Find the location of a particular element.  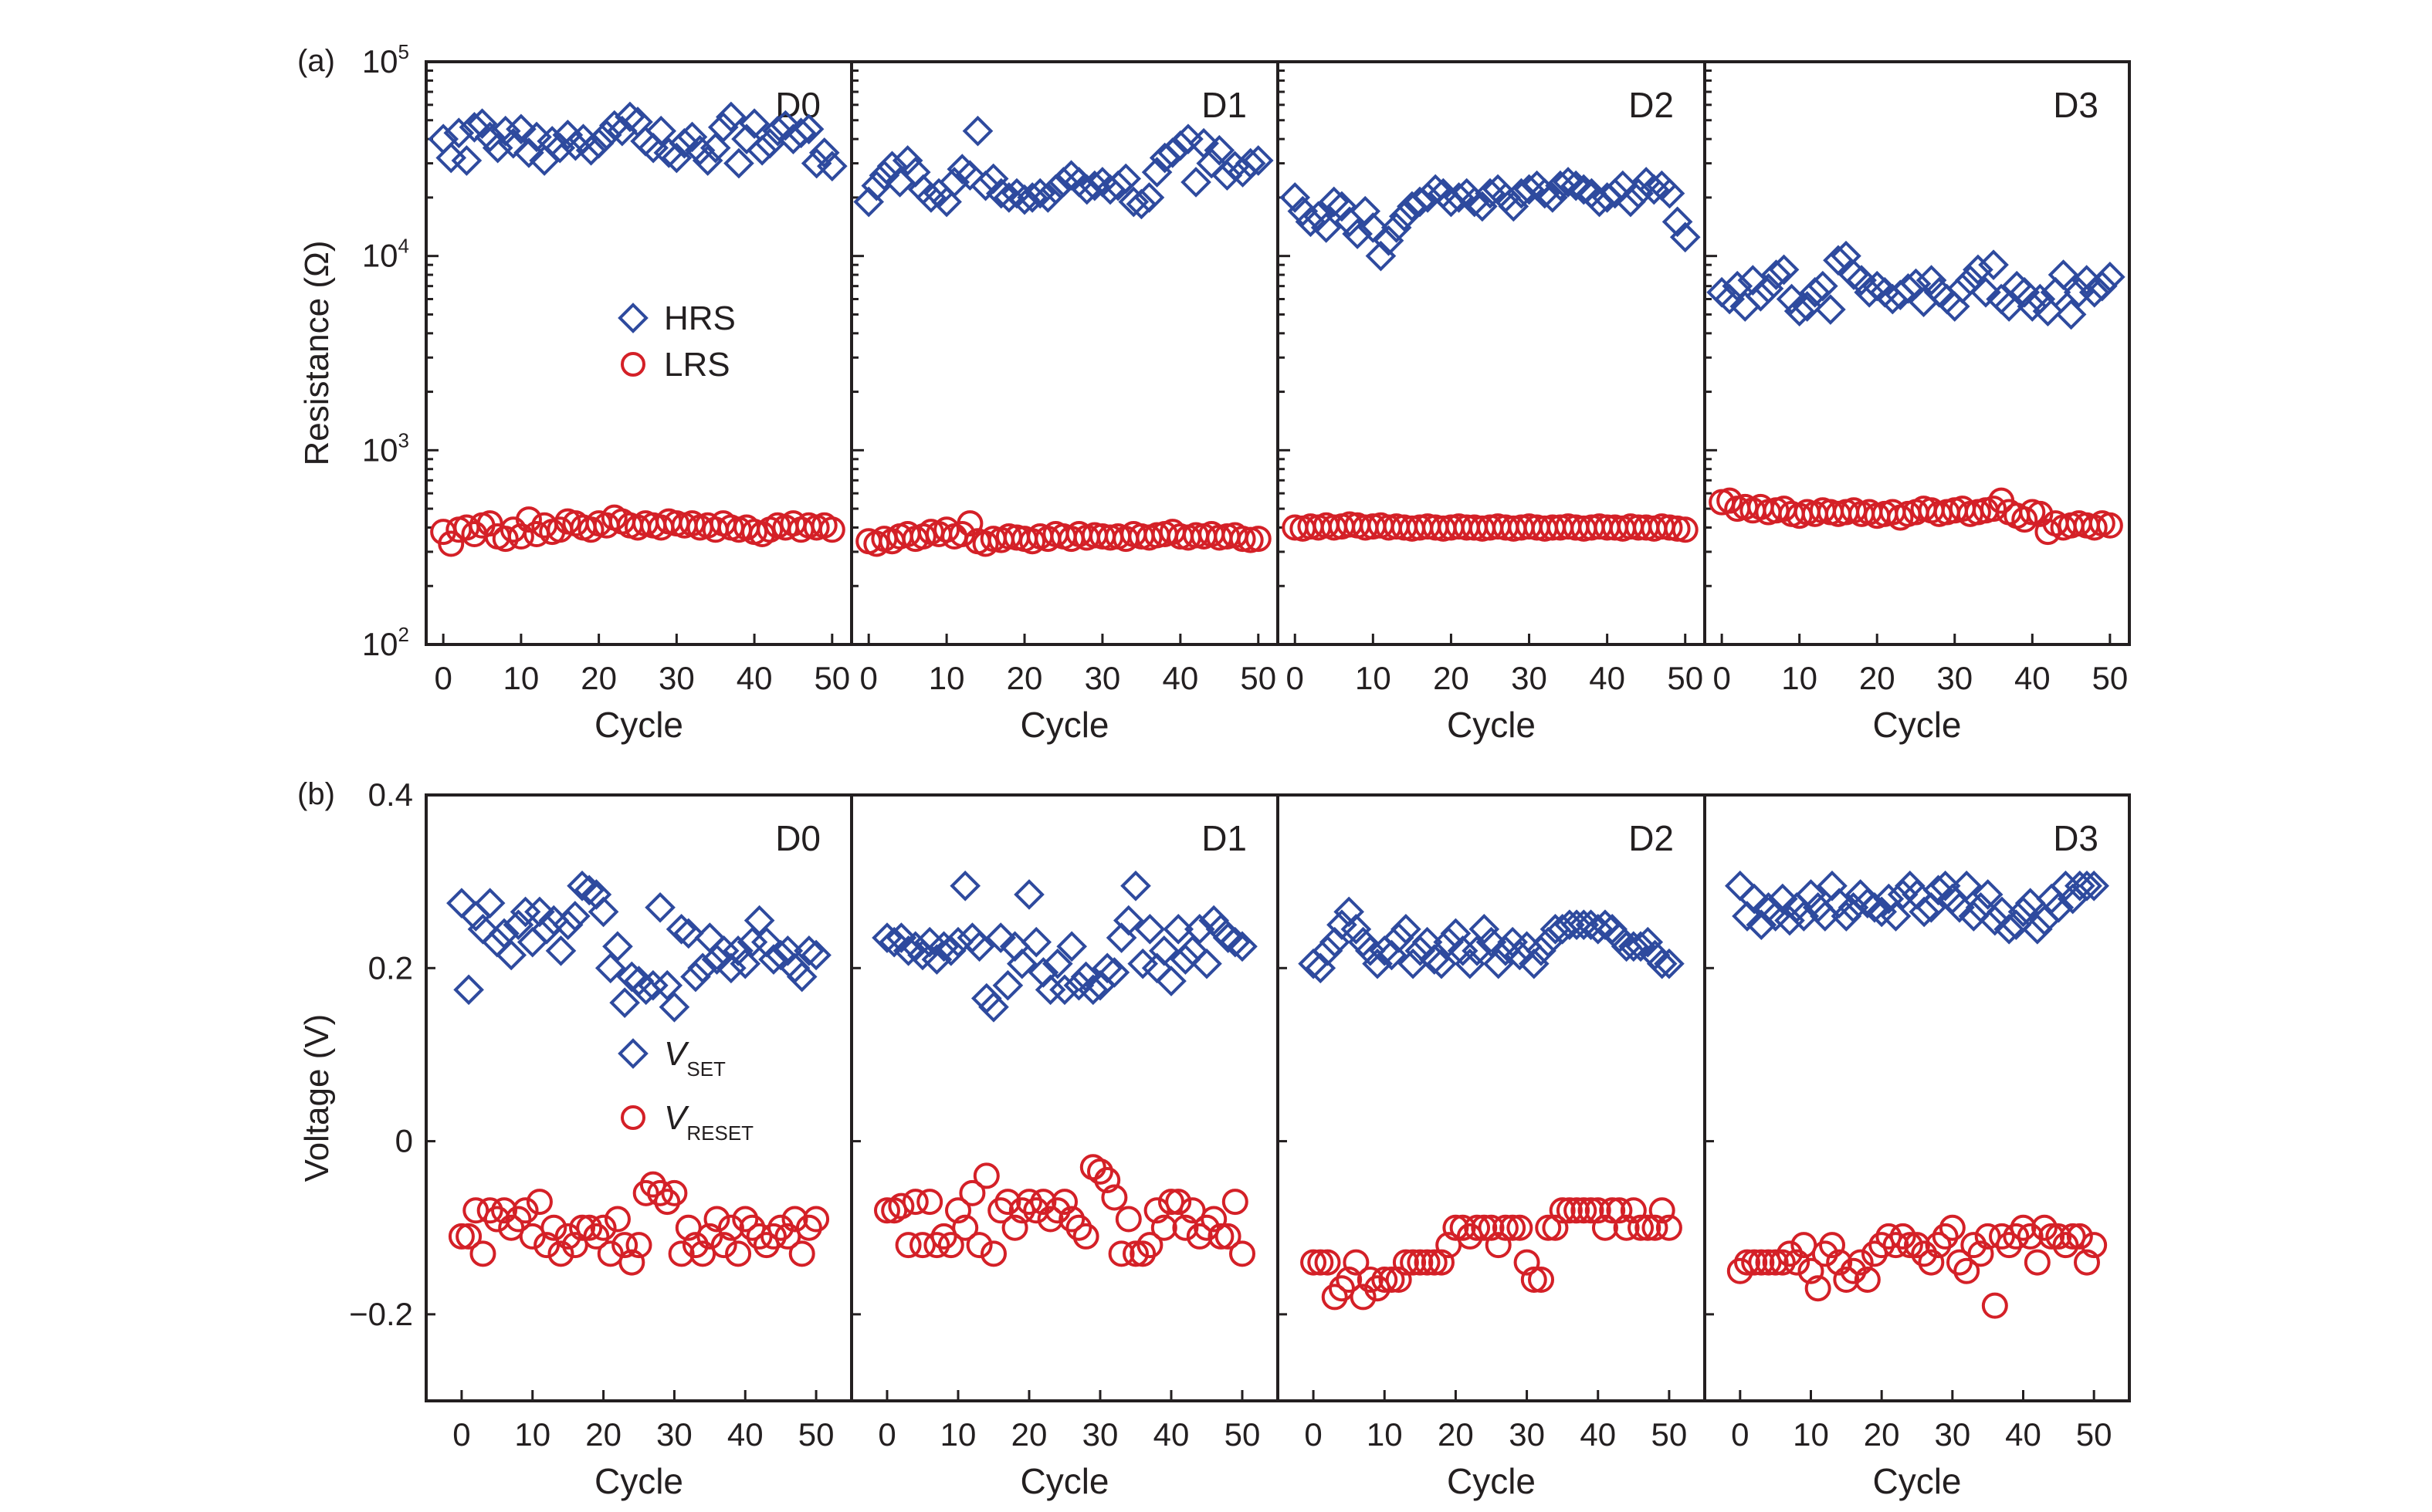

legend-label: LRS is located at coordinates (697, 365).